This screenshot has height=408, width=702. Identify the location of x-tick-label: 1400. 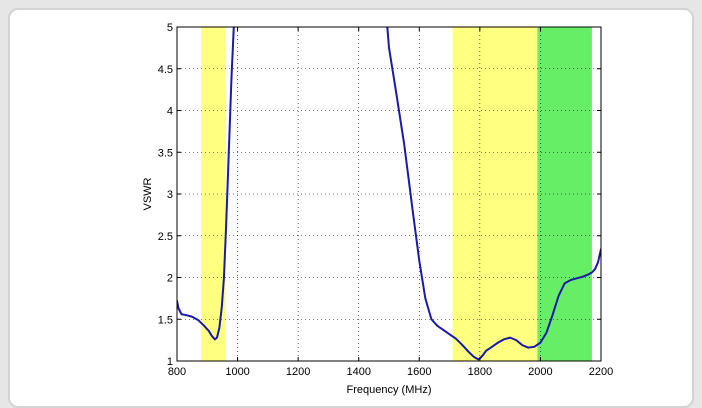
(358, 372).